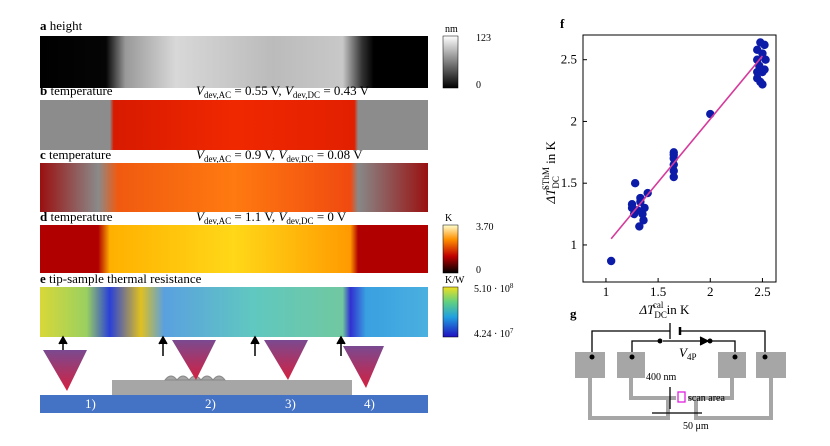 The width and height of the screenshot is (830, 446). What do you see at coordinates (90, 403) in the screenshot?
I see `position-label: 1)` at bounding box center [90, 403].